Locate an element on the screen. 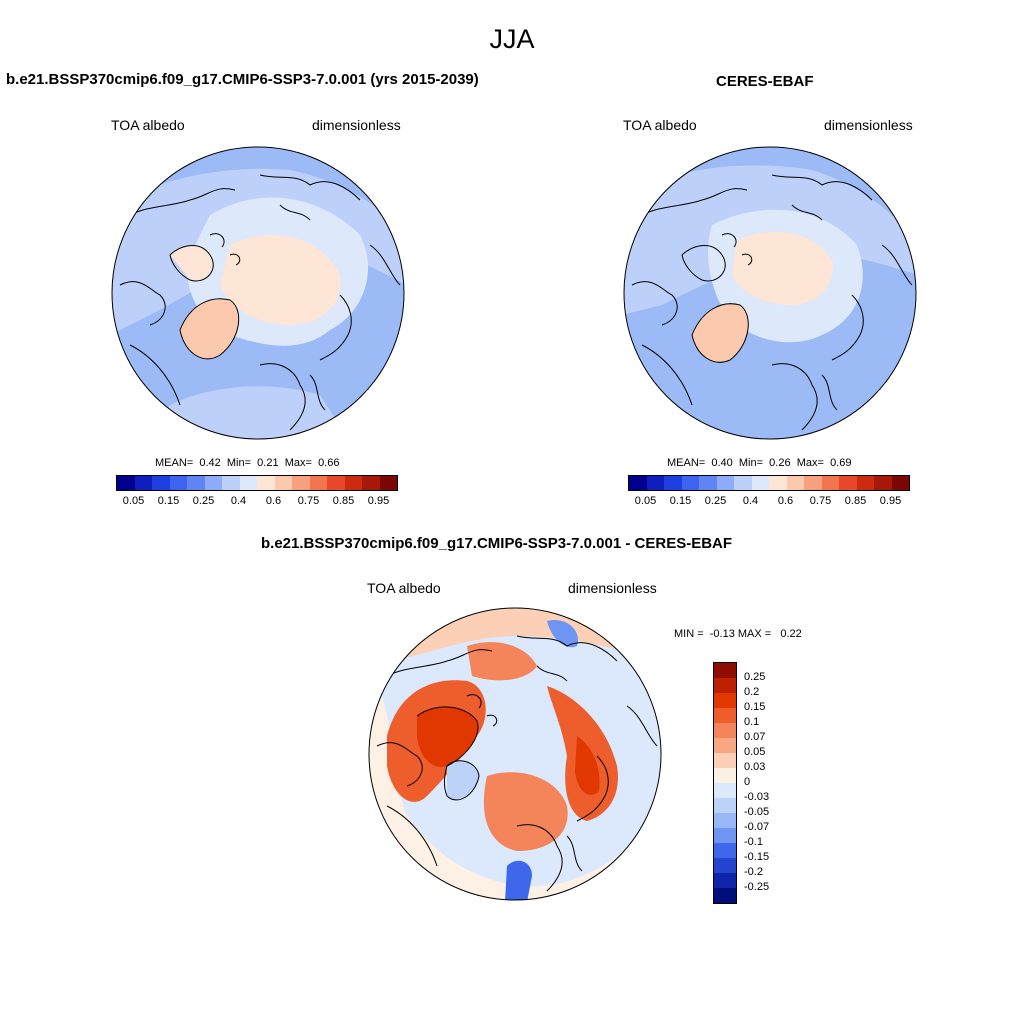 The image size is (1024, 1024). obs-stats: MEAN= 0.40 Min= 0.26 Max= 0.69 is located at coordinates (759, 463).